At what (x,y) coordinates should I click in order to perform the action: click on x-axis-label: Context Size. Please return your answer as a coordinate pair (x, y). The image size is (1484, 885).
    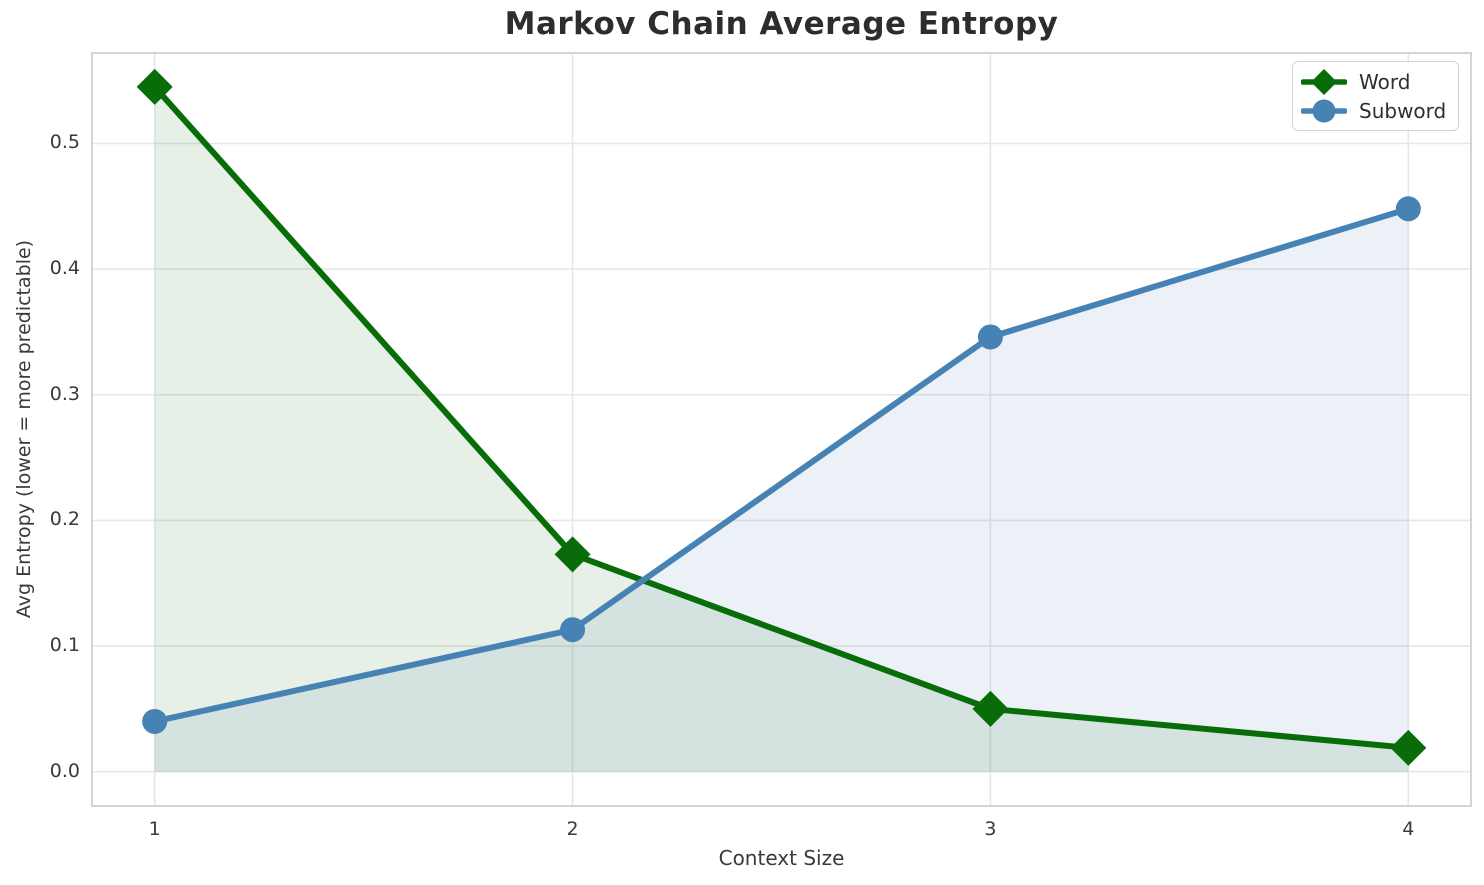
    Looking at the image, I should click on (781, 858).